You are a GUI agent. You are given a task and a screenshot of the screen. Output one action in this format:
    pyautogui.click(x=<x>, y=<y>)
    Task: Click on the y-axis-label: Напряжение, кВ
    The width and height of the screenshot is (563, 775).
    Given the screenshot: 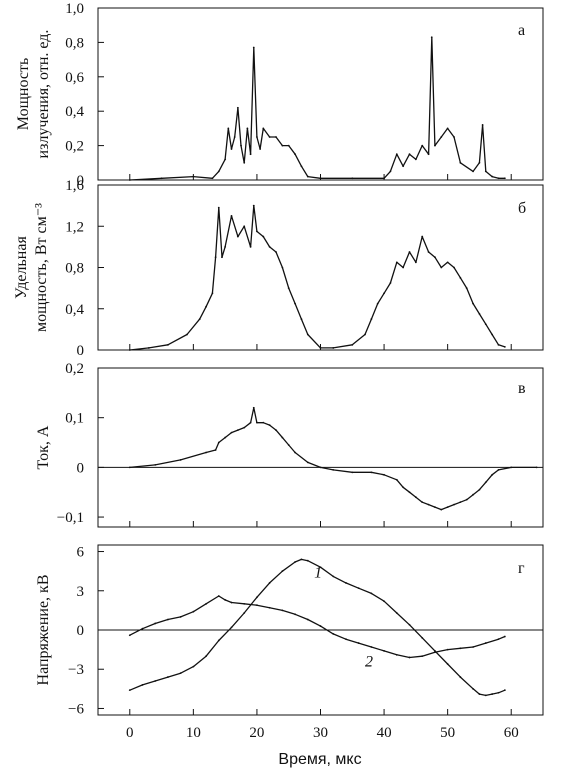 What is the action you would take?
    pyautogui.click(x=43, y=630)
    